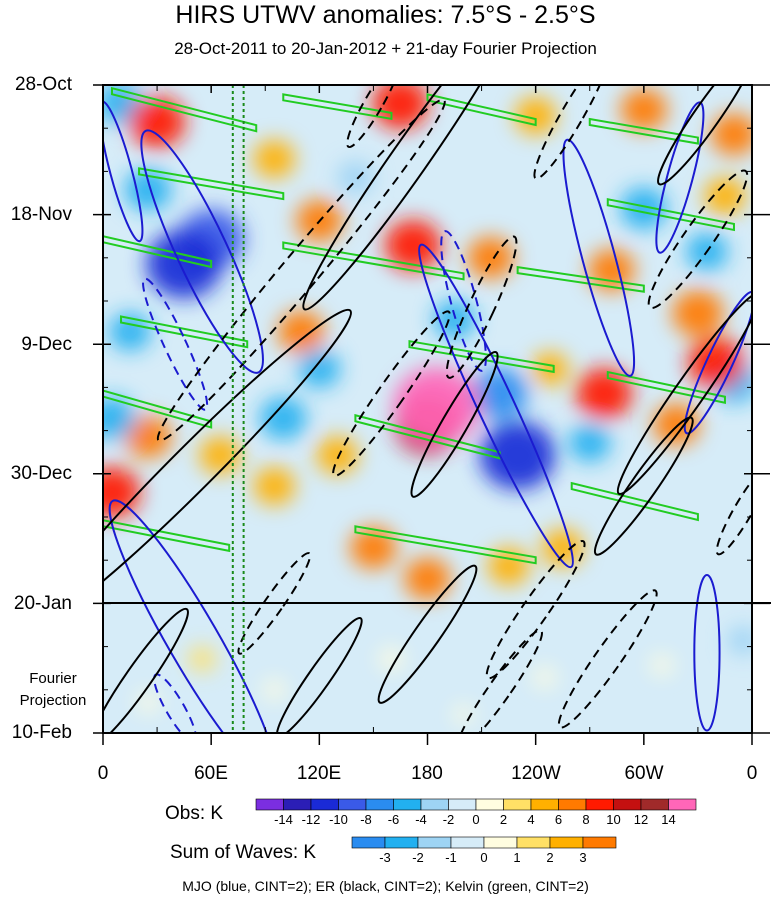 The image size is (771, 899). What do you see at coordinates (517, 857) in the screenshot?
I see `waves-colorbar-label-4: 1` at bounding box center [517, 857].